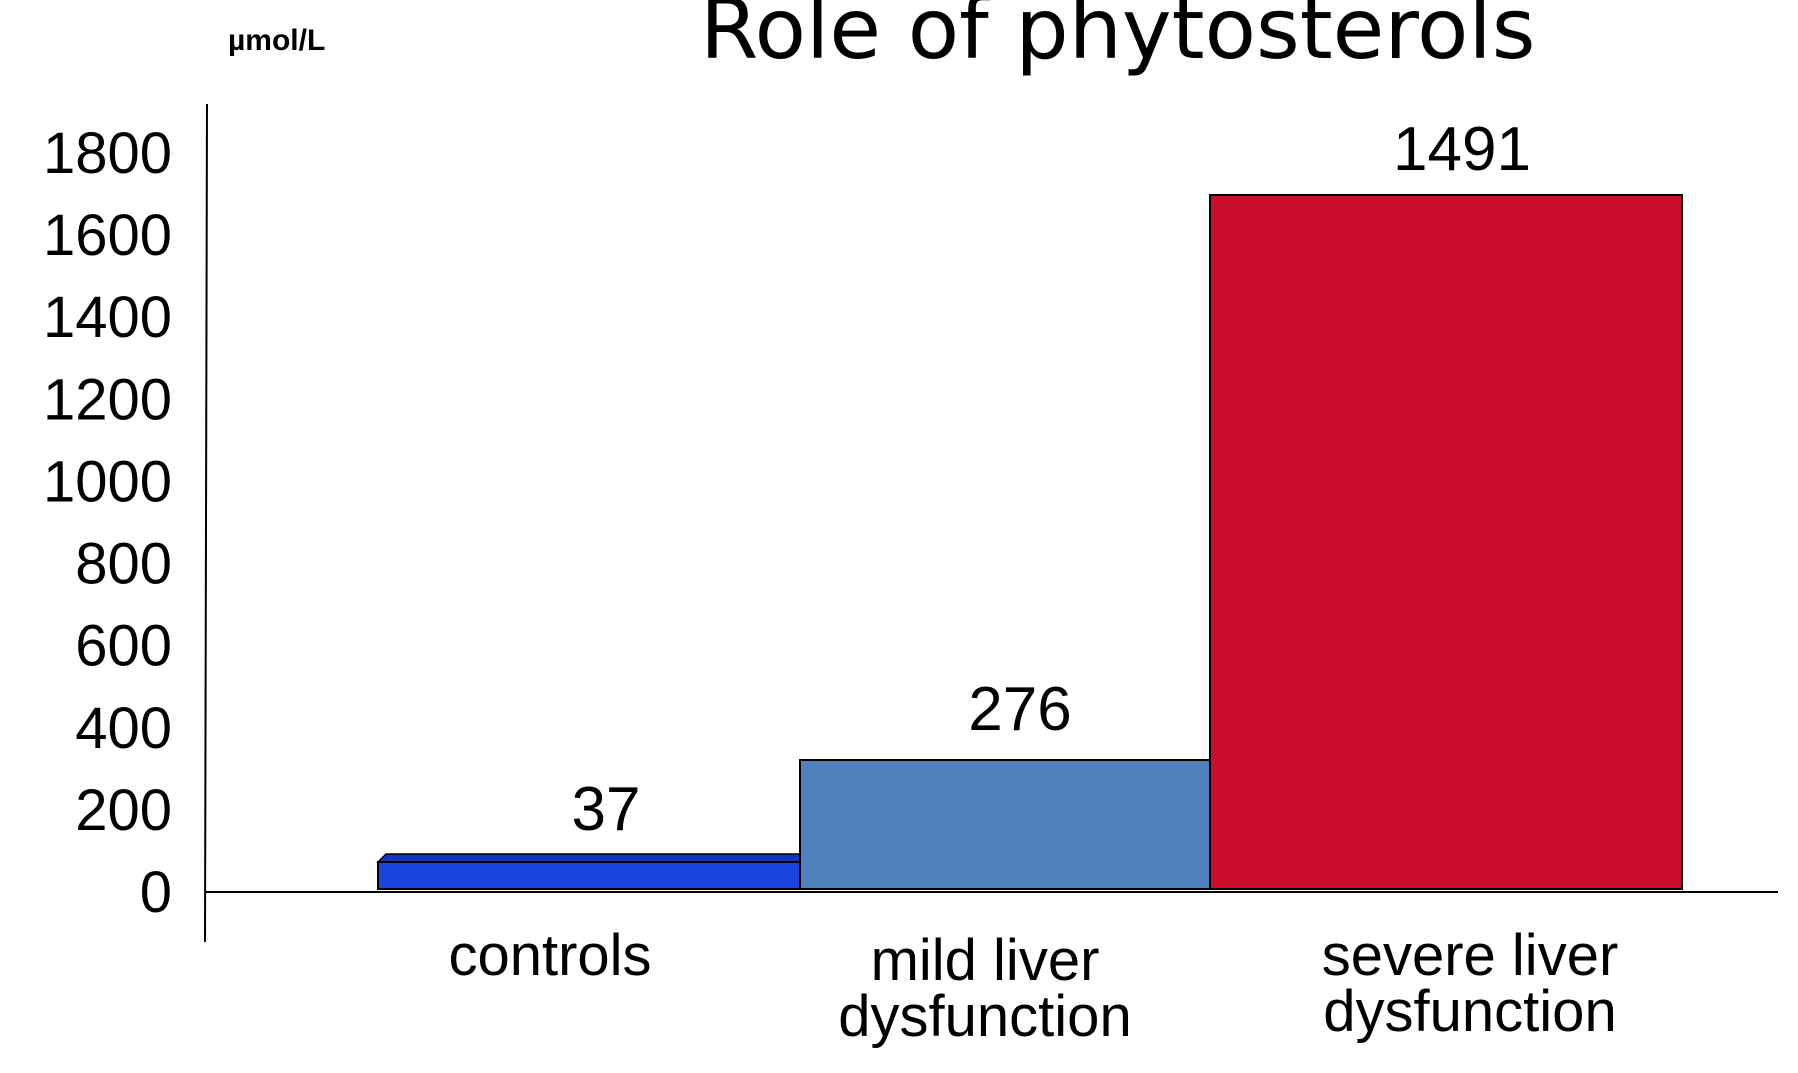 The image size is (1798, 1073). What do you see at coordinates (123, 646) in the screenshot?
I see `y-tick-label: 600` at bounding box center [123, 646].